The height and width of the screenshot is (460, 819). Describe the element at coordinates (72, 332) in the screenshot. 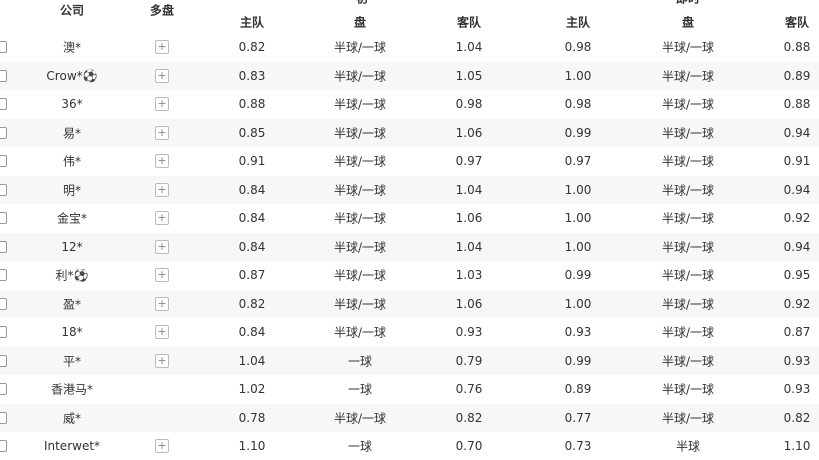

I see `company-name: 18*` at that location.